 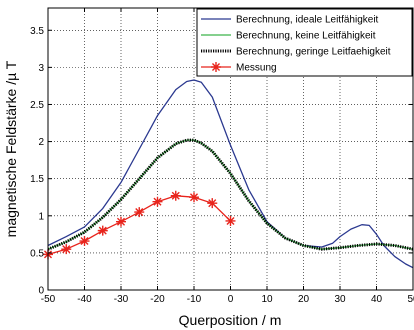 What do you see at coordinates (37, 253) in the screenshot?
I see `y-tick-label: 0.5` at bounding box center [37, 253].